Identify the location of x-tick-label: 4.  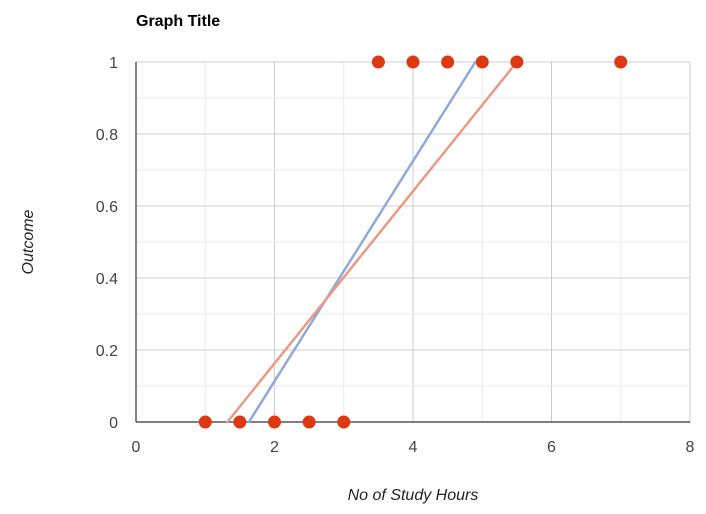
(413, 447).